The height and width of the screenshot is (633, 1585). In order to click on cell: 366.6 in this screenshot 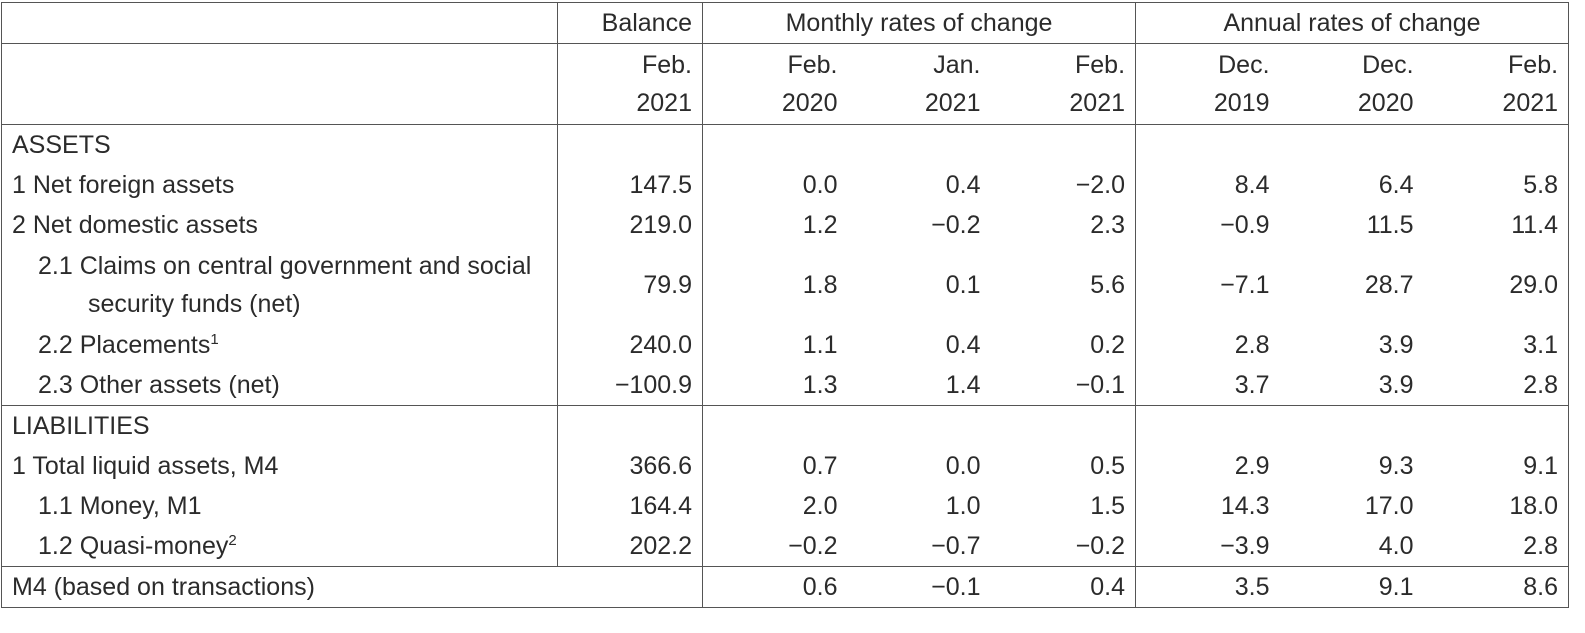, I will do `click(630, 466)`.